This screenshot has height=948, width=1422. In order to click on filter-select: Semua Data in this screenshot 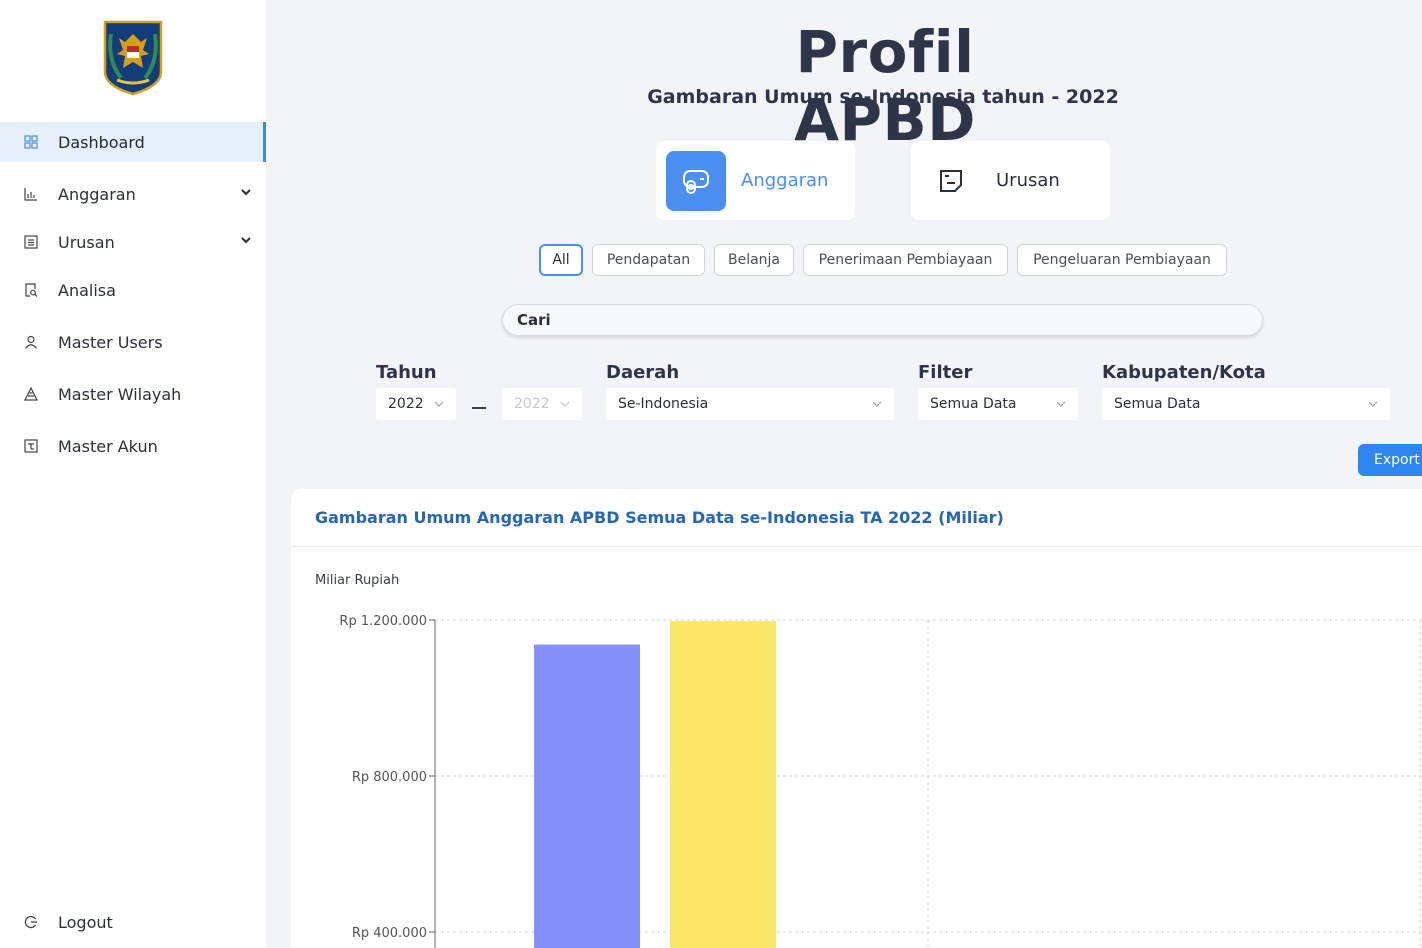, I will do `click(998, 404)`.